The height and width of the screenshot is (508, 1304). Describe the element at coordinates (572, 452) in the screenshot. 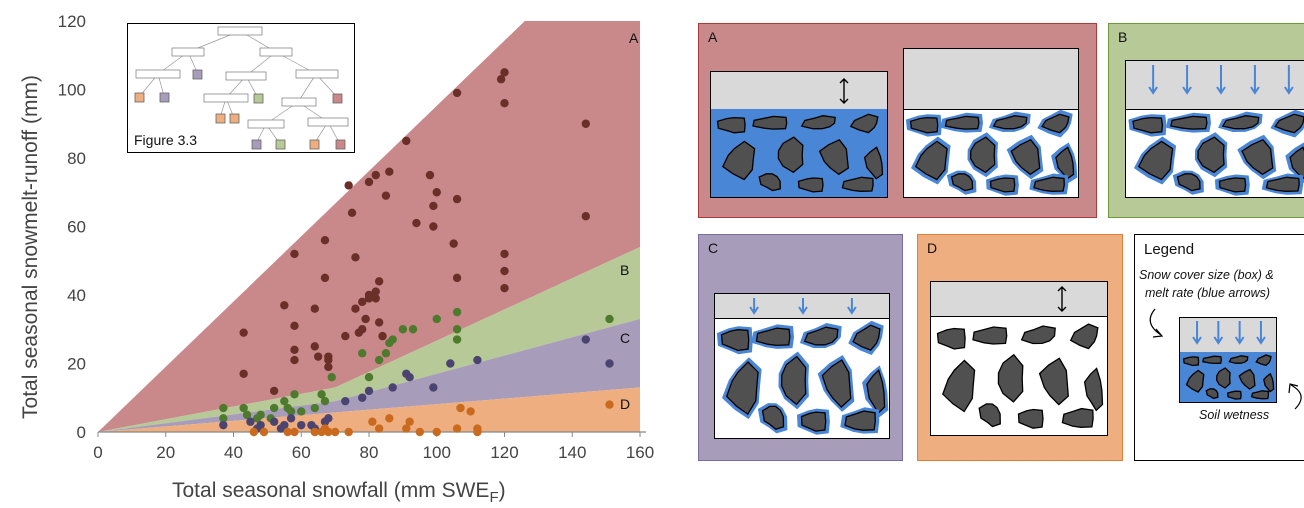

I see `x-tick-label: 140` at that location.